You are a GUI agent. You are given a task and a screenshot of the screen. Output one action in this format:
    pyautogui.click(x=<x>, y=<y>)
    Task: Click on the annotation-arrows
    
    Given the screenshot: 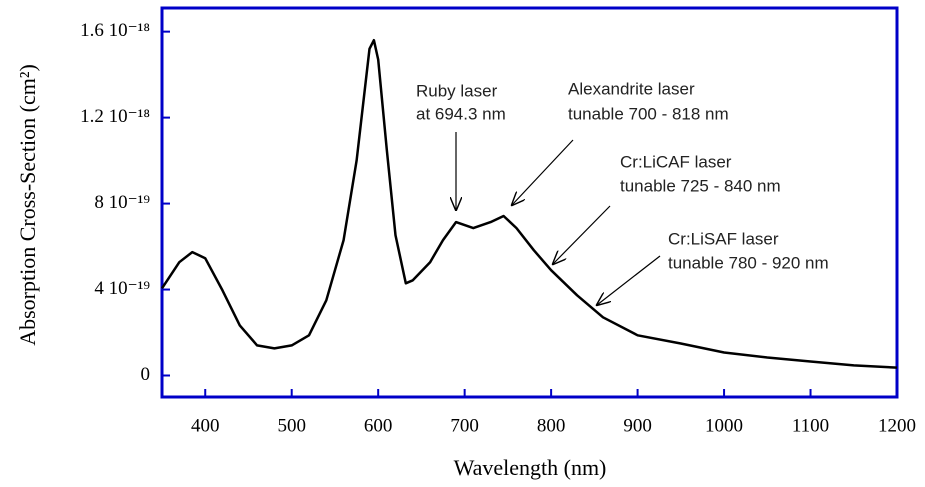 What is the action you would take?
    pyautogui.click(x=558, y=218)
    